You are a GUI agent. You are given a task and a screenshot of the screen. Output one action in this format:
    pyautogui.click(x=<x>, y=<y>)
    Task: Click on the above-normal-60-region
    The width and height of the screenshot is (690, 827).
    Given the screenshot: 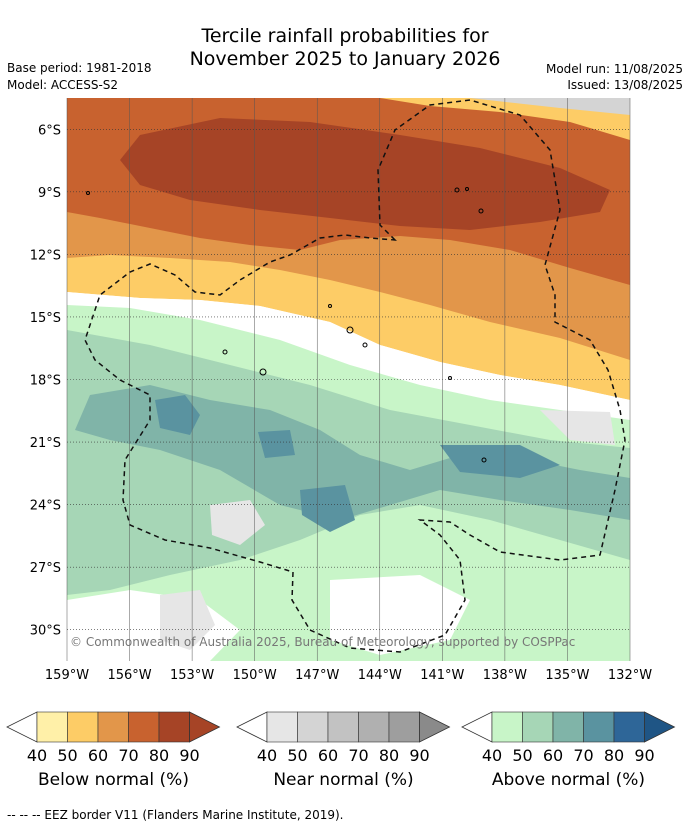 What is the action you would take?
    pyautogui.click(x=352, y=452)
    